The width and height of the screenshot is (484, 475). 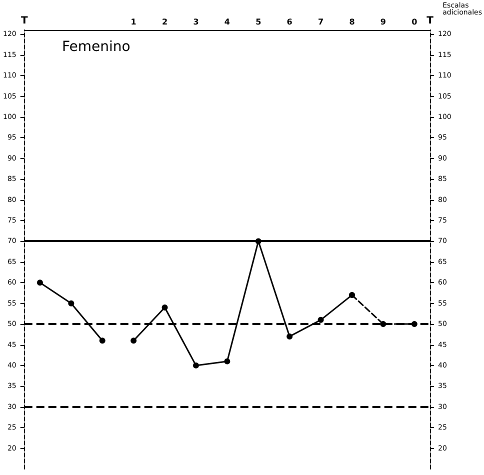 What do you see at coordinates (383, 22) in the screenshot?
I see `x-tick-label: 9` at bounding box center [383, 22].